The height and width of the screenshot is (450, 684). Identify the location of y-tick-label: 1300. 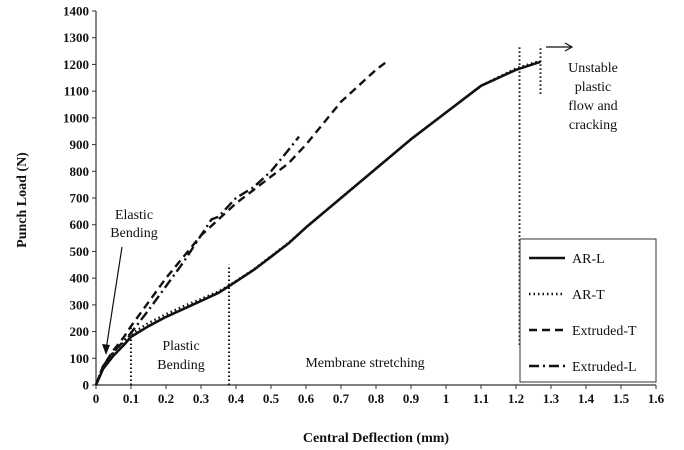
(76, 37).